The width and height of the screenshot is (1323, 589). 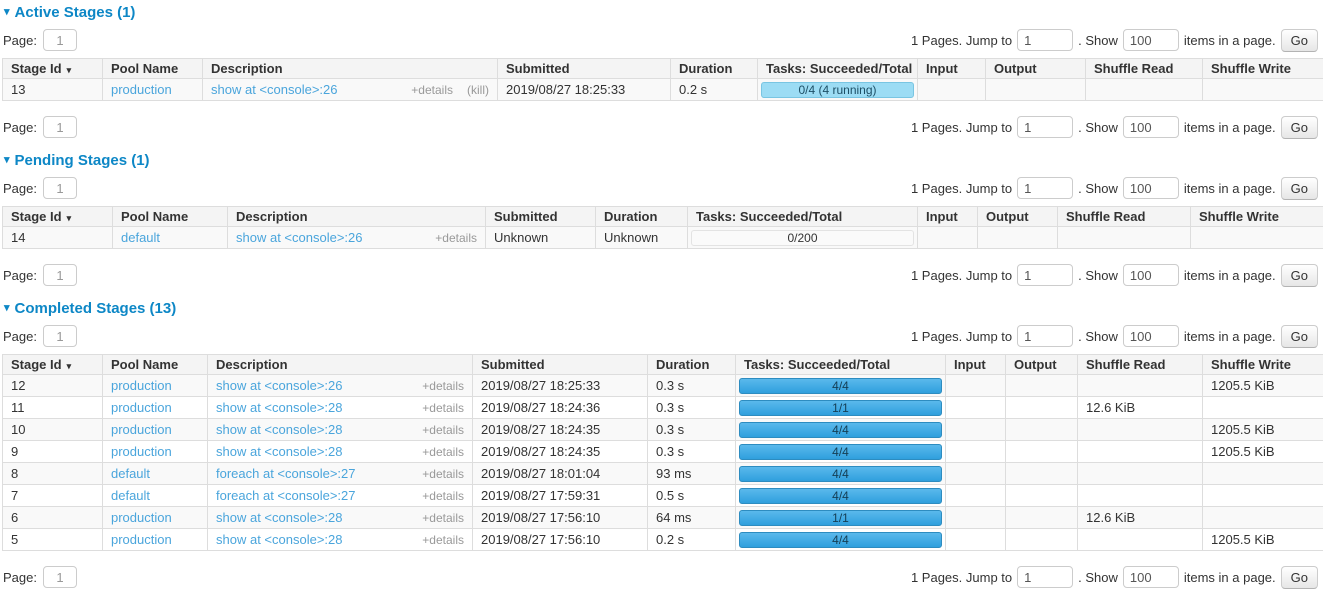 What do you see at coordinates (663, 12) in the screenshot?
I see `section-title-active: ▾Active Stages (1)` at bounding box center [663, 12].